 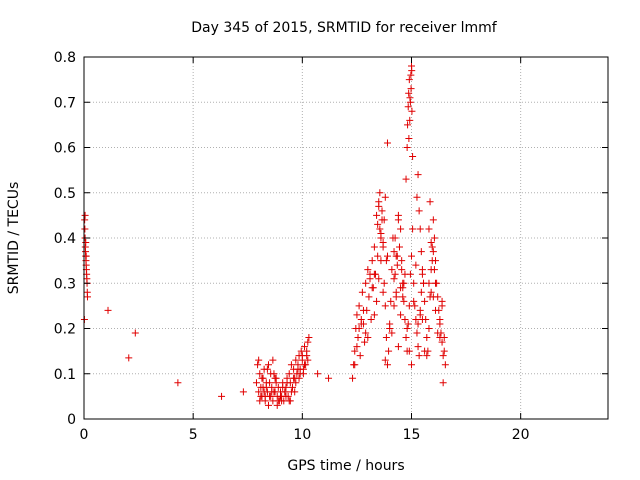 I want to click on y-tick-label: 0.6, so click(x=65, y=149).